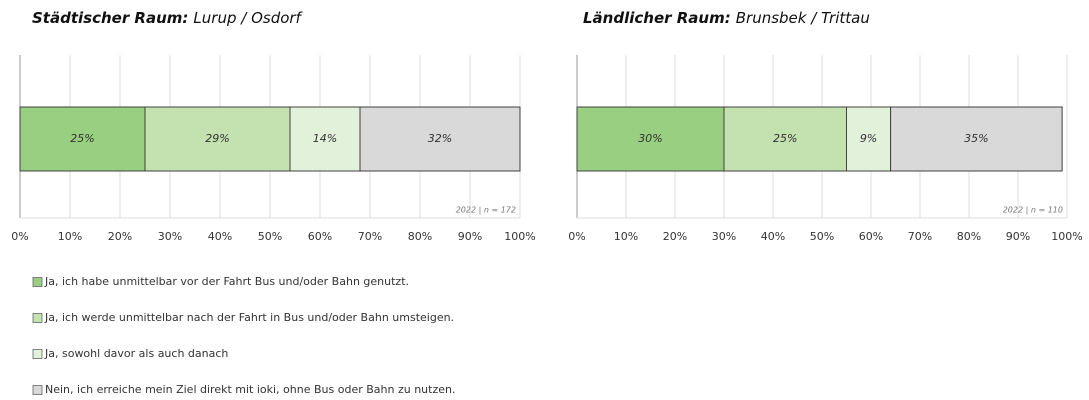  Describe the element at coordinates (110, 18) in the screenshot. I see `title-bold: Städtischer Raum:` at that location.